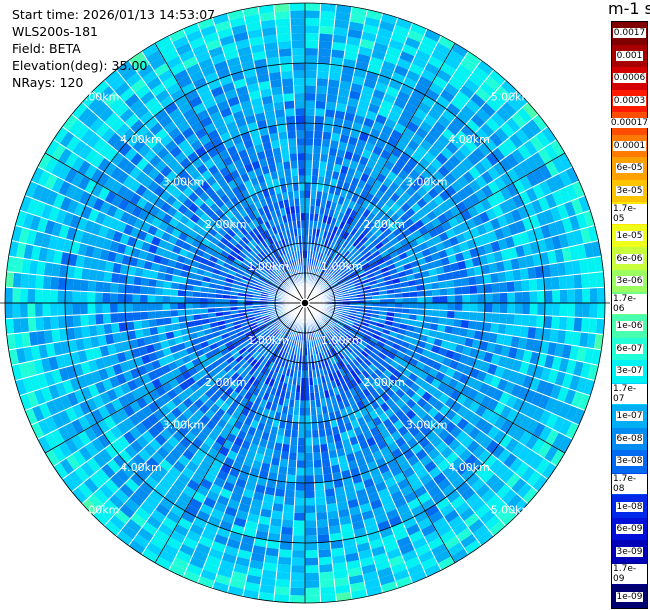  Describe the element at coordinates (268, 340) in the screenshot. I see `range-ring-label: 1.00km` at that location.